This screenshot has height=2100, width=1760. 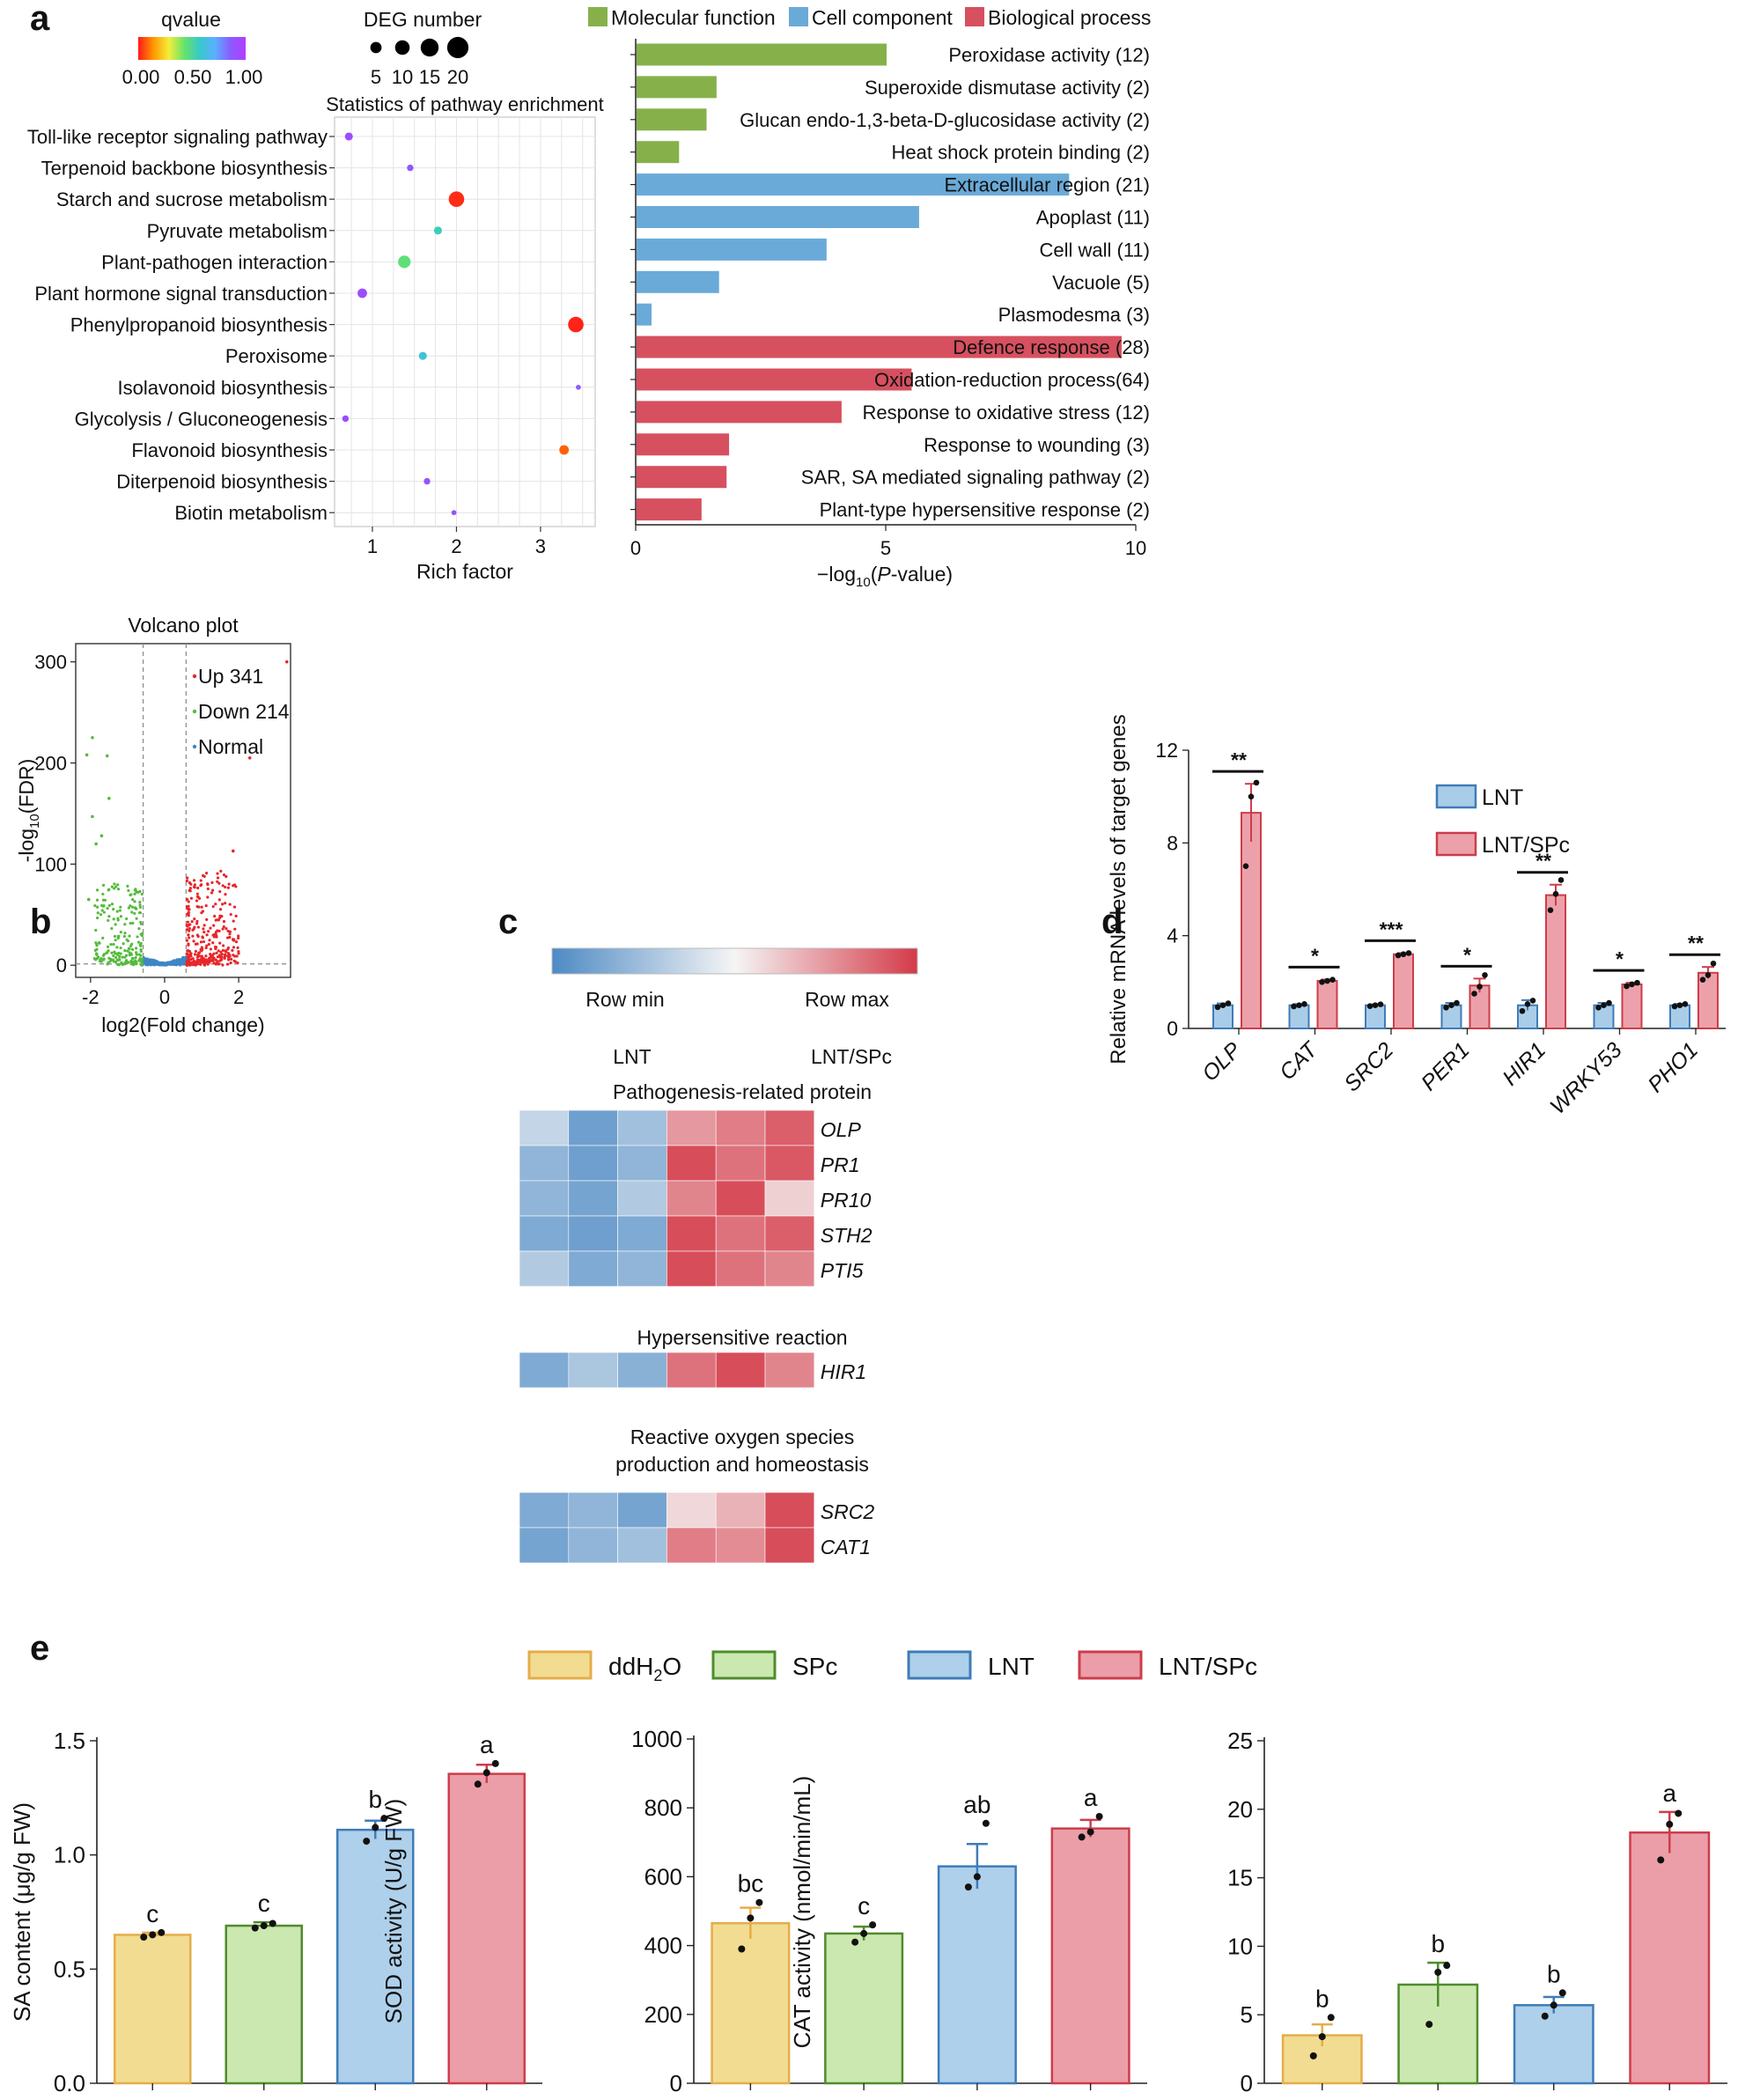 I want to click on deg-legend-label: 5, so click(x=376, y=77).